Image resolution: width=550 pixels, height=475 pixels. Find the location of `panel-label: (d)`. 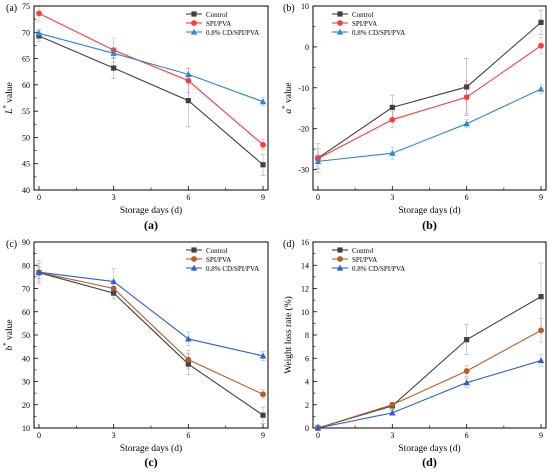

panel-label: (d) is located at coordinates (289, 244).